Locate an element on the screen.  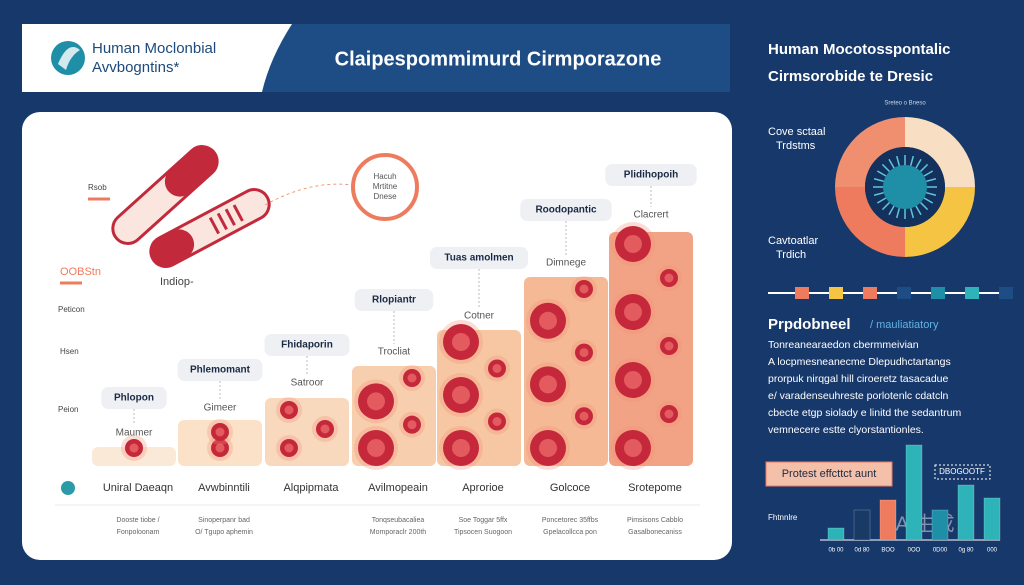
donut-label: Trdich is located at coordinates (791, 255).